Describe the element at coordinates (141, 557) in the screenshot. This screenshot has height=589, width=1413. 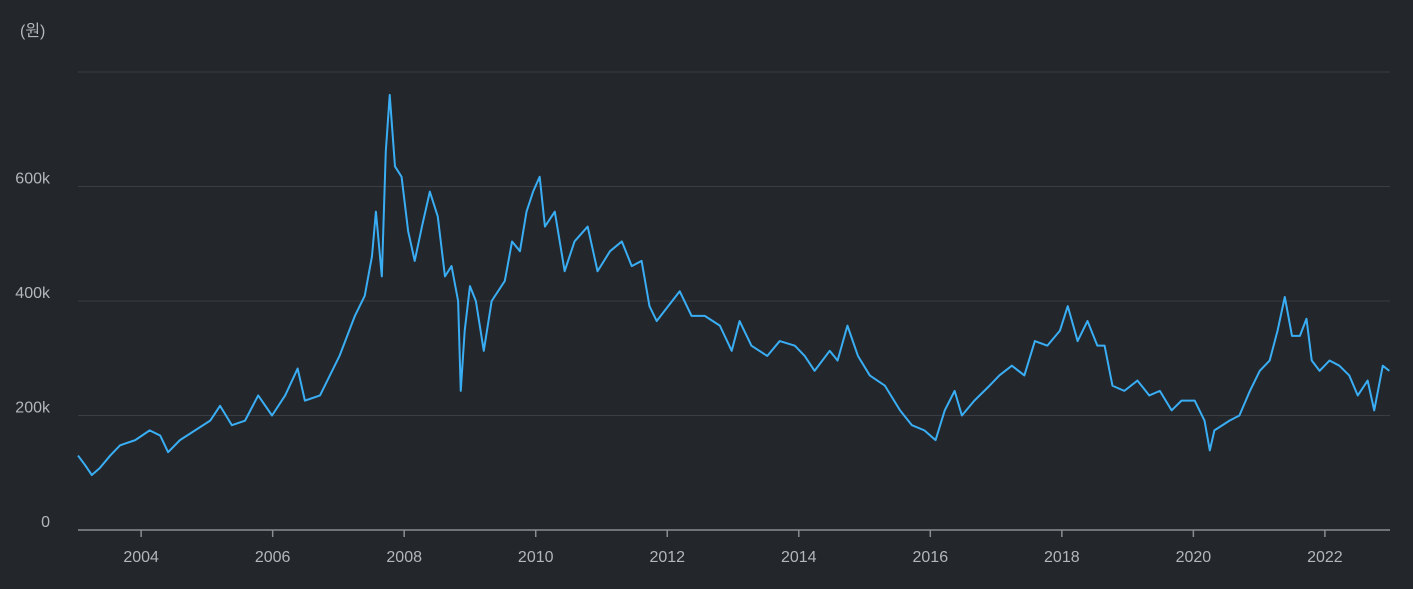
I see `x-tick-label: 2004` at that location.